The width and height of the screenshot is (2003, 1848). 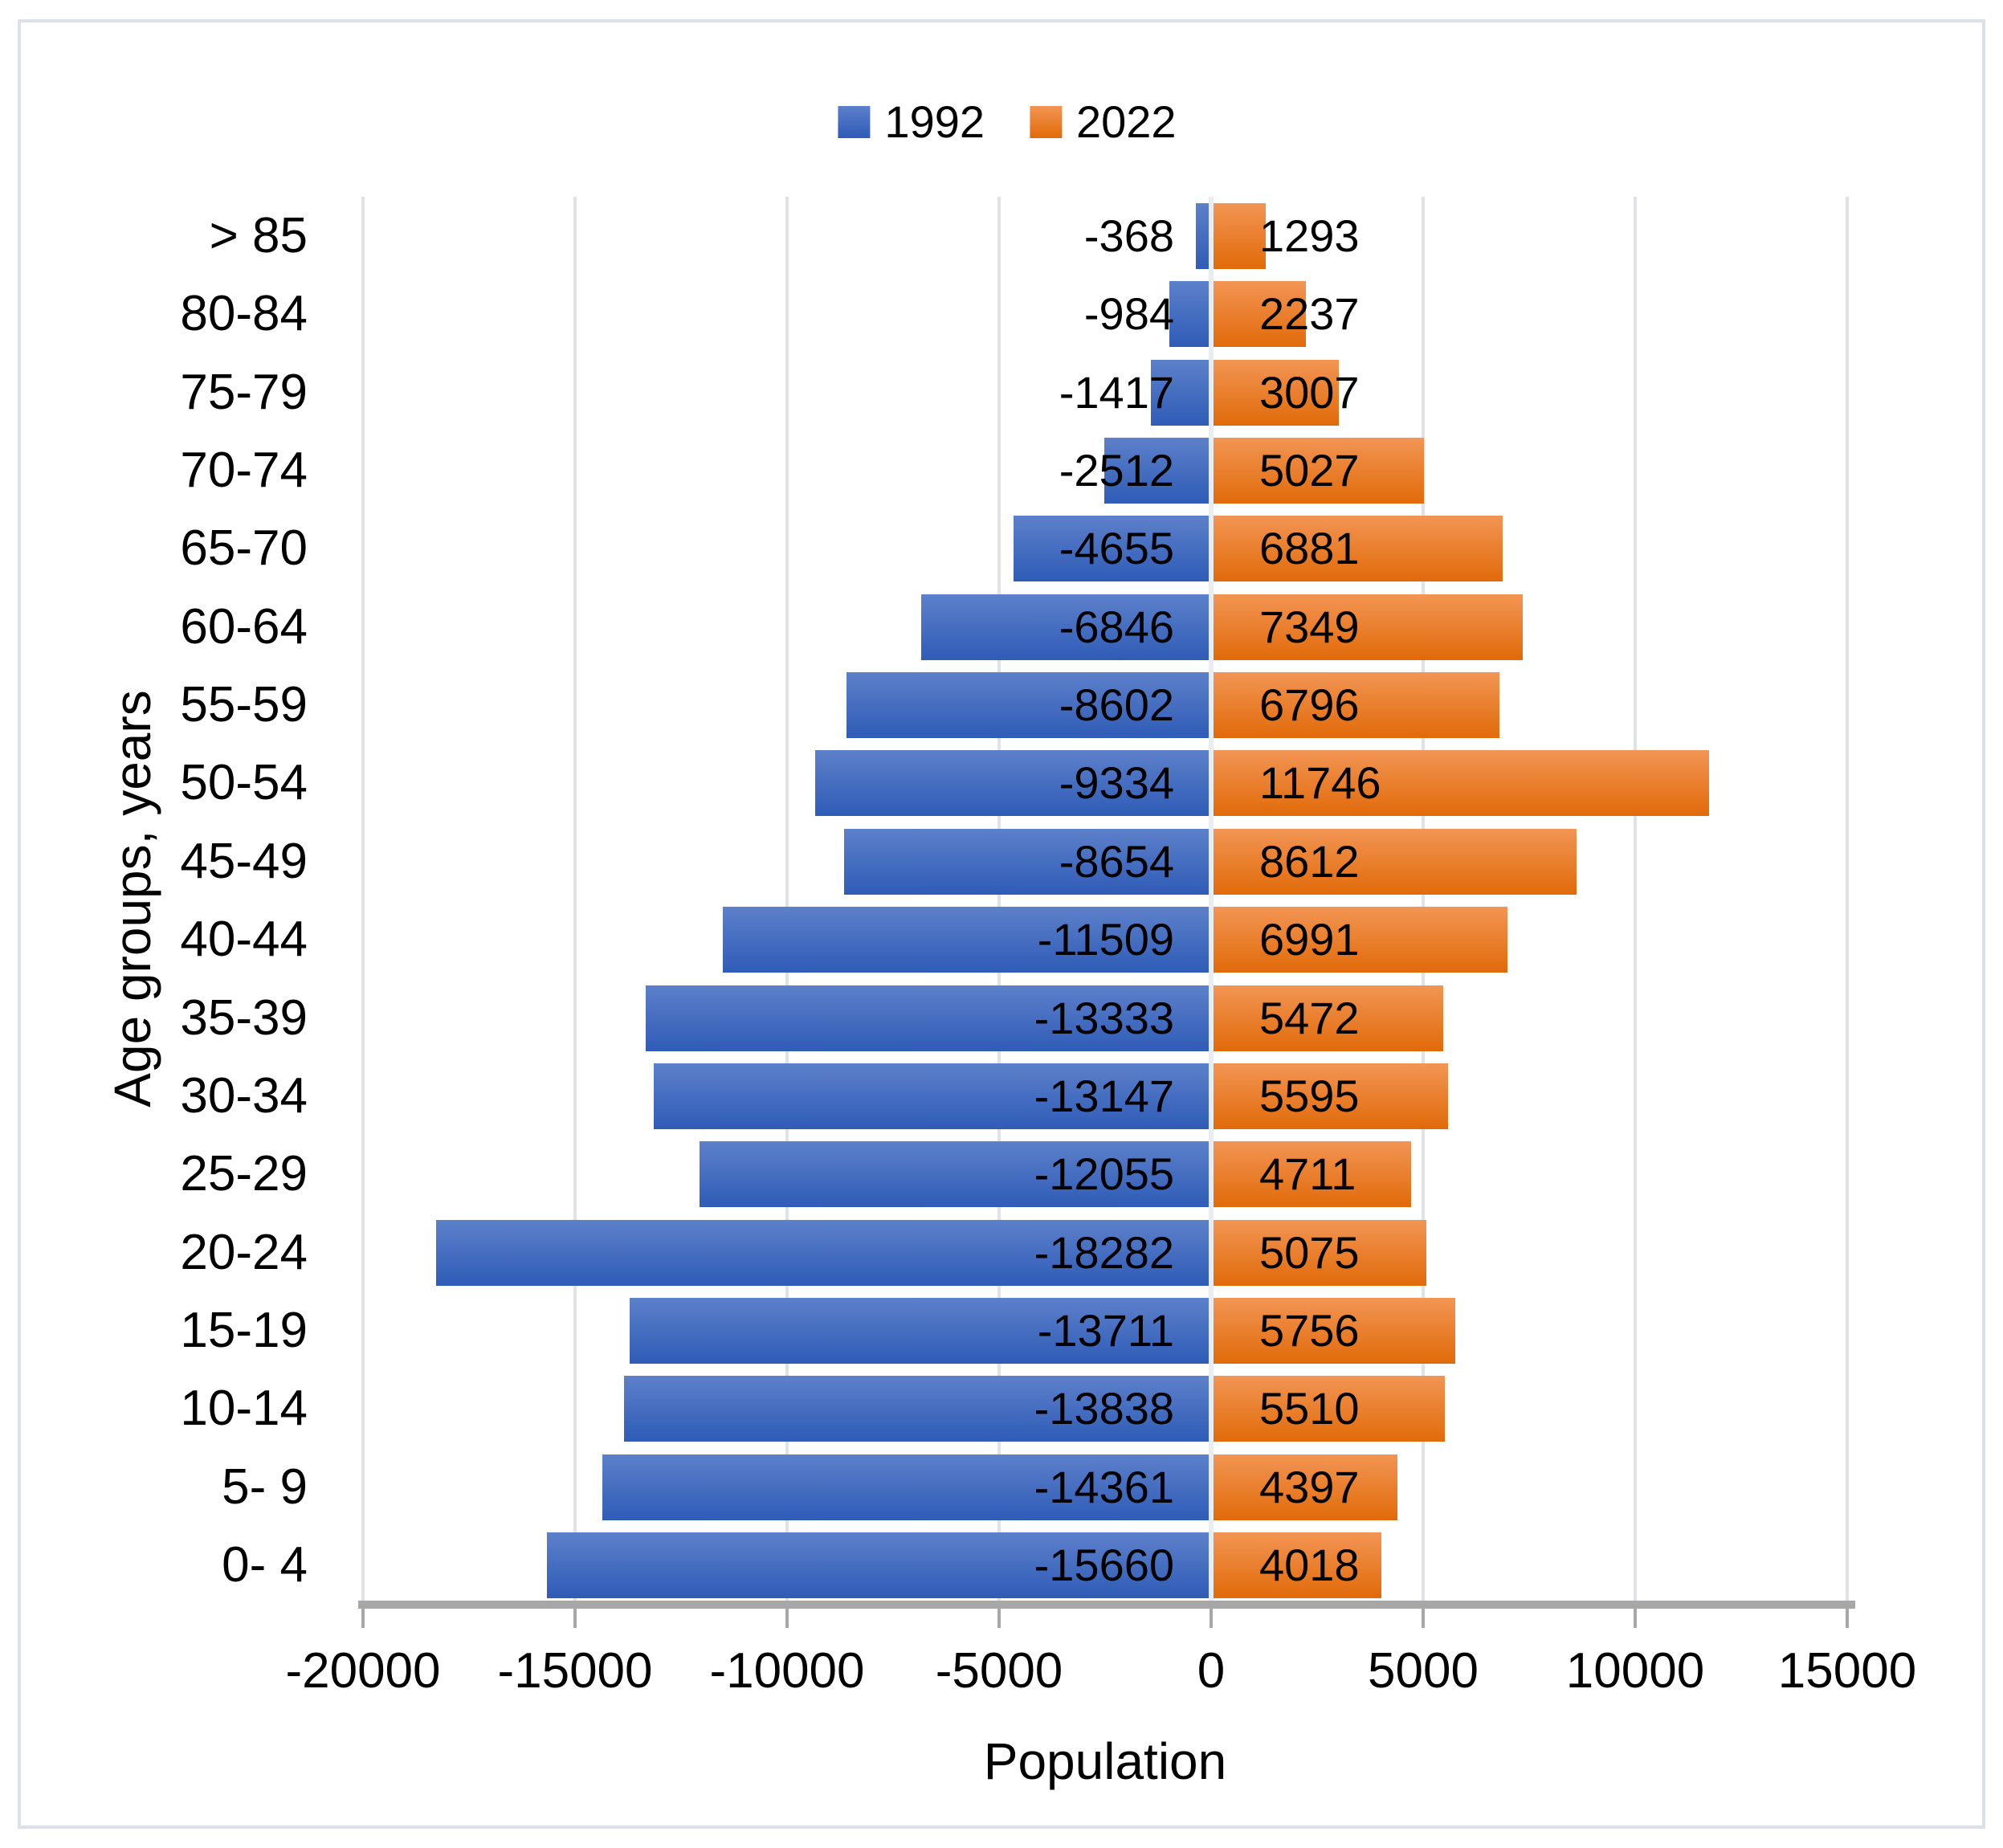 What do you see at coordinates (1126, 121) in the screenshot?
I see `legend-label-2022: 2022` at bounding box center [1126, 121].